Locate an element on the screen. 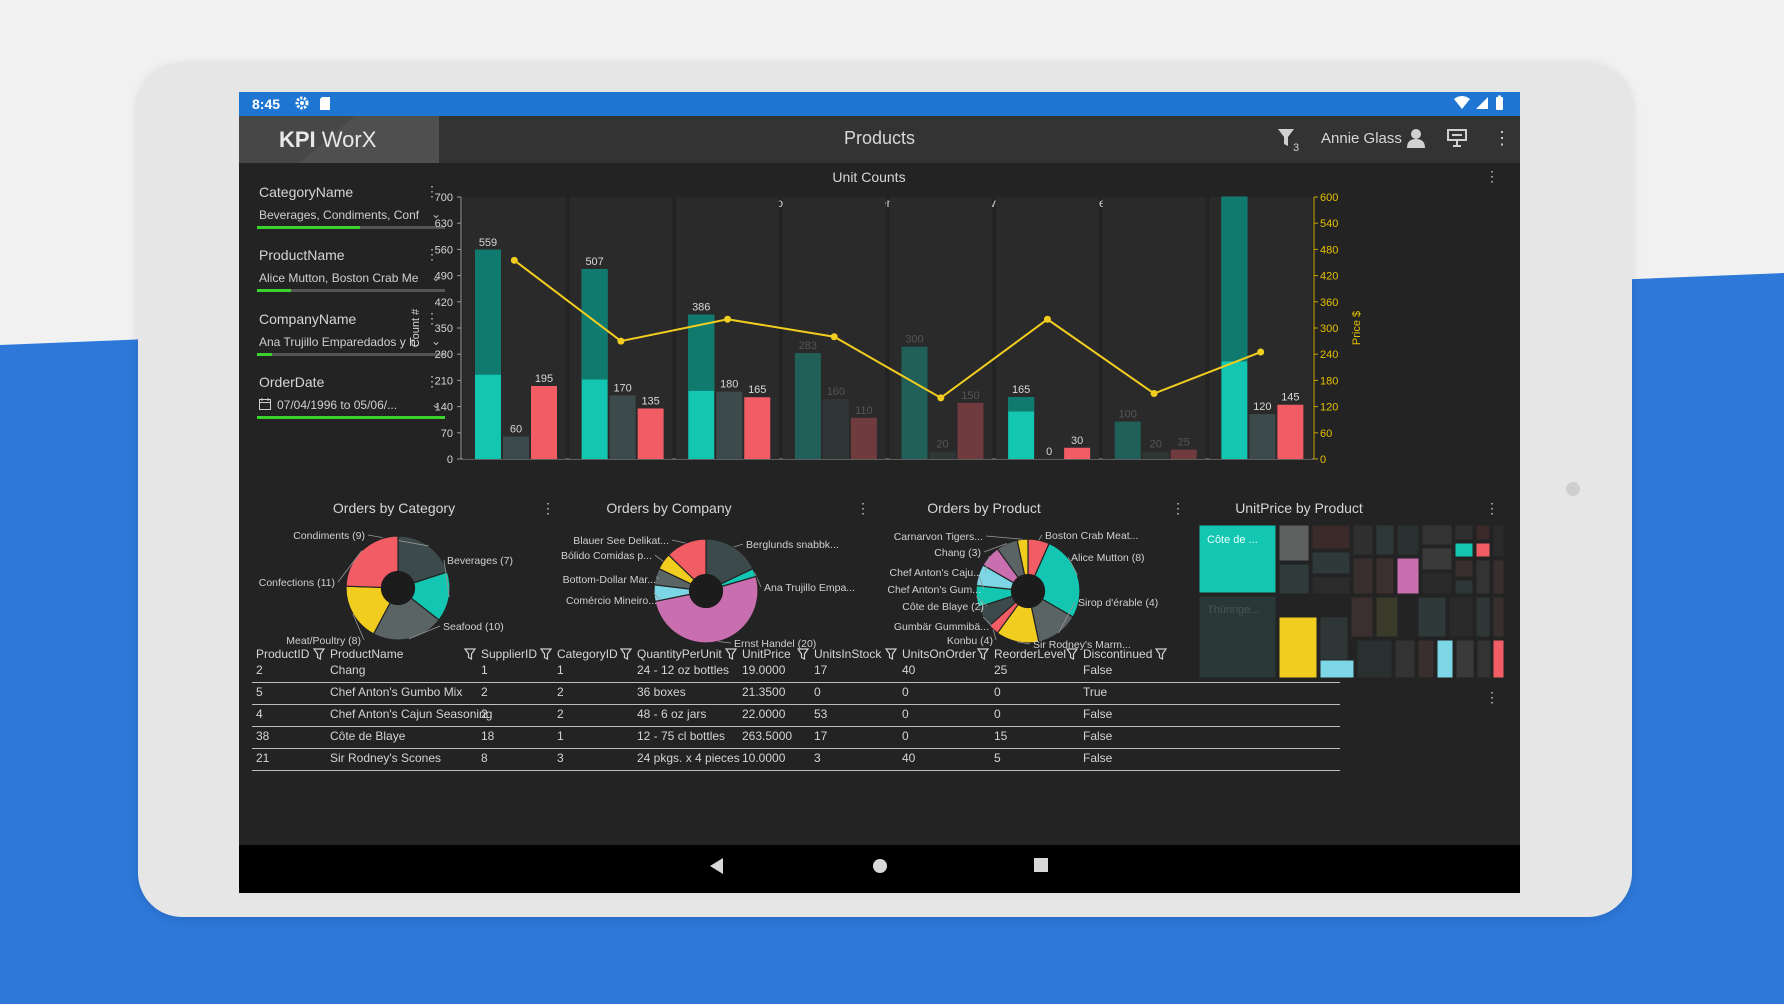  filter-order-date: OrderDate ⋮ 07/04/1996 to 05/06/... ⌄ is located at coordinates (350, 395).